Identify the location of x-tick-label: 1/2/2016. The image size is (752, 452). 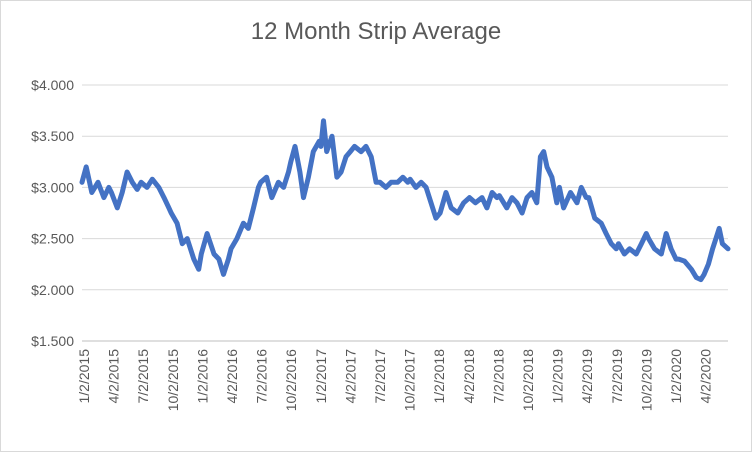
(202, 376).